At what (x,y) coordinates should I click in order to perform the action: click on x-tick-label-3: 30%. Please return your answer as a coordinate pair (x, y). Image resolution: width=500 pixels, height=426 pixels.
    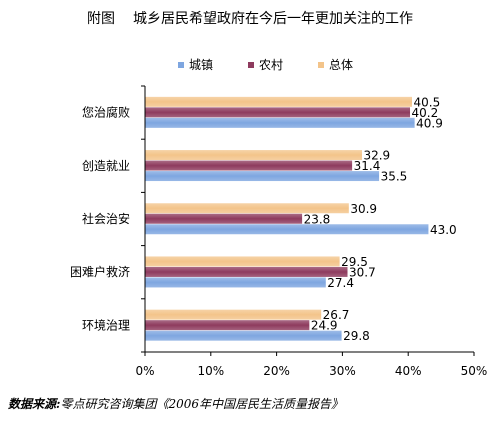
    Looking at the image, I should click on (342, 371).